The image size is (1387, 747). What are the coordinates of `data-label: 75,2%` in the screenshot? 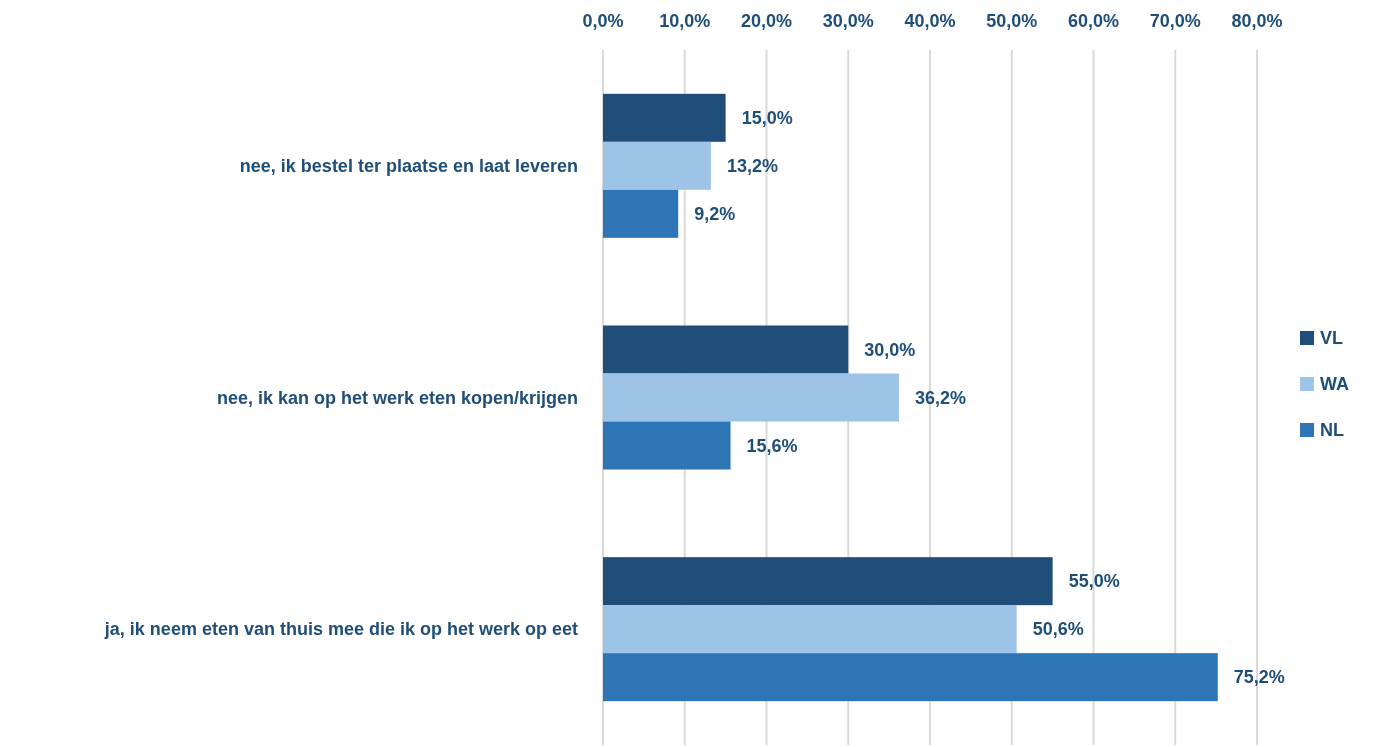 It's located at (1259, 677).